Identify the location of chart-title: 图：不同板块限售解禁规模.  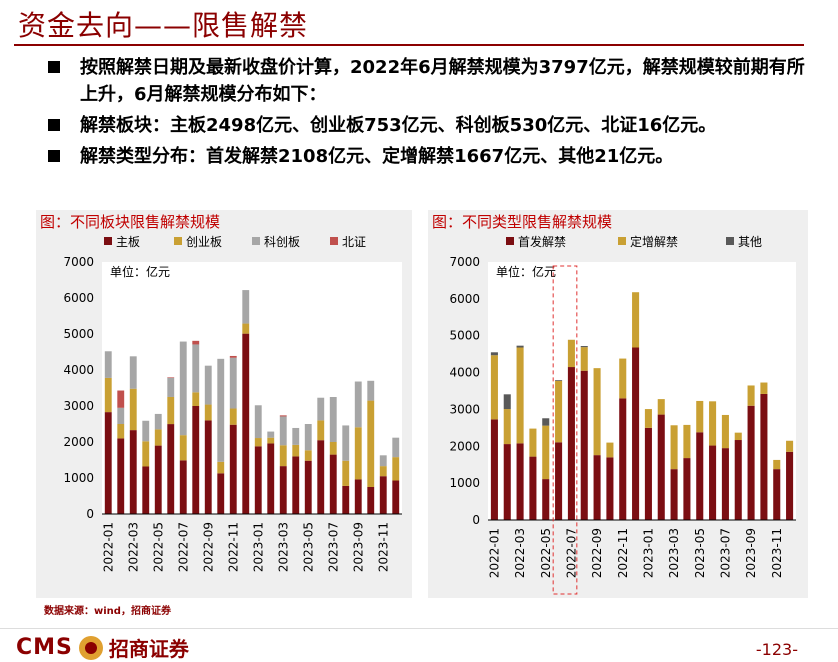
(130, 222).